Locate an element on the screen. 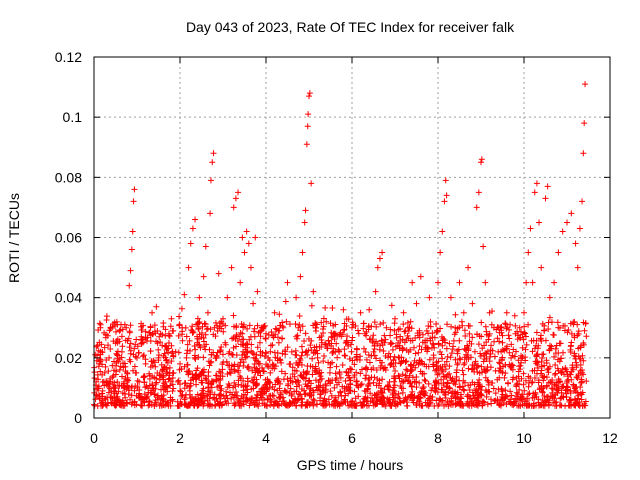 This screenshot has height=480, width=640. x-tick-label: 6 is located at coordinates (352, 438).